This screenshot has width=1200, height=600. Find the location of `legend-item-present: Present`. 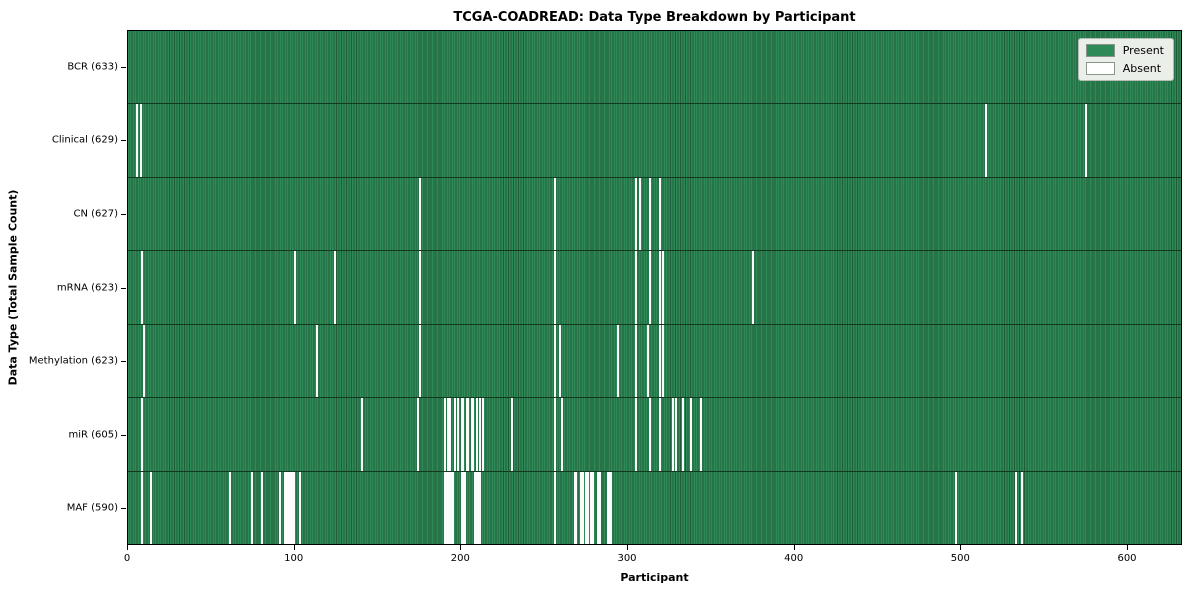

legend-item-present: Present is located at coordinates (1124, 50).